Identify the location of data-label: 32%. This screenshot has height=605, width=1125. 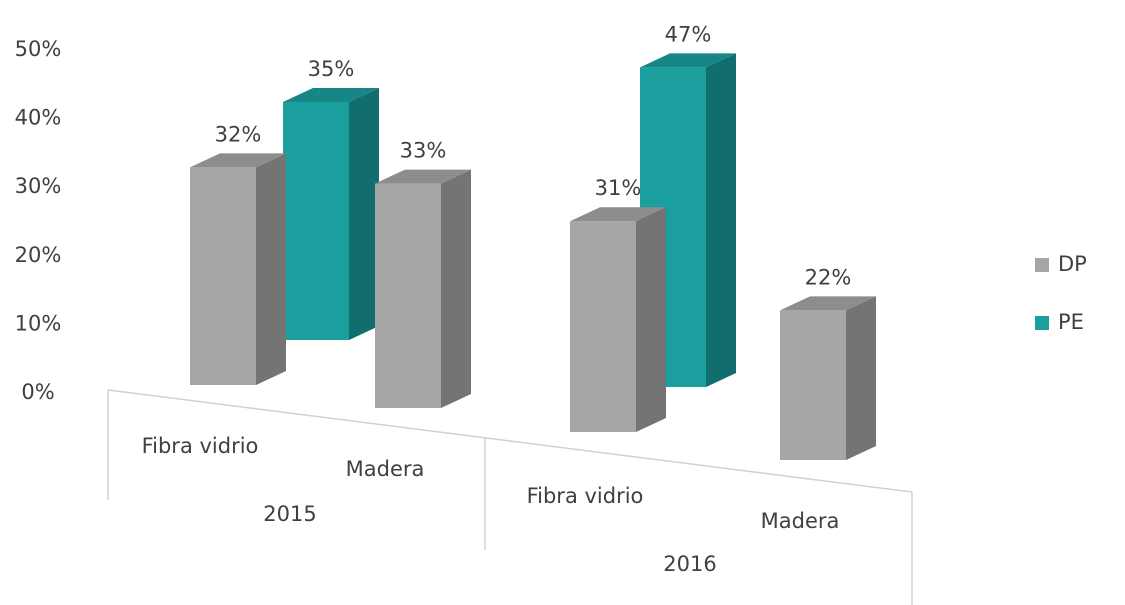
(238, 134).